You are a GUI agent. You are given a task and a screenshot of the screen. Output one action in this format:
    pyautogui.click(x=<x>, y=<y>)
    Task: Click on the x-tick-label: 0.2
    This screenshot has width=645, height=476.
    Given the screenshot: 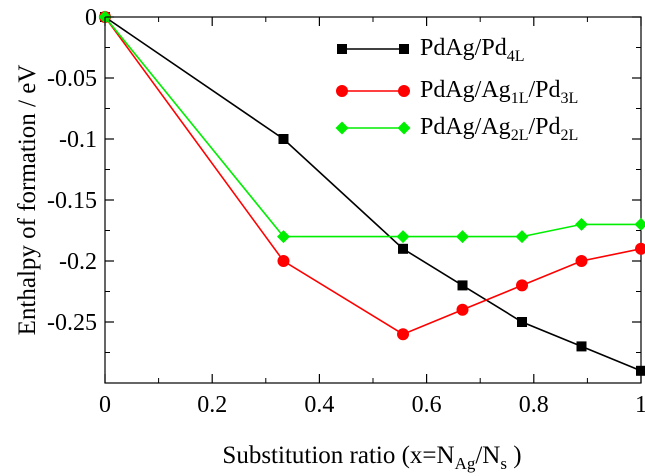 What is the action you would take?
    pyautogui.click(x=212, y=405)
    